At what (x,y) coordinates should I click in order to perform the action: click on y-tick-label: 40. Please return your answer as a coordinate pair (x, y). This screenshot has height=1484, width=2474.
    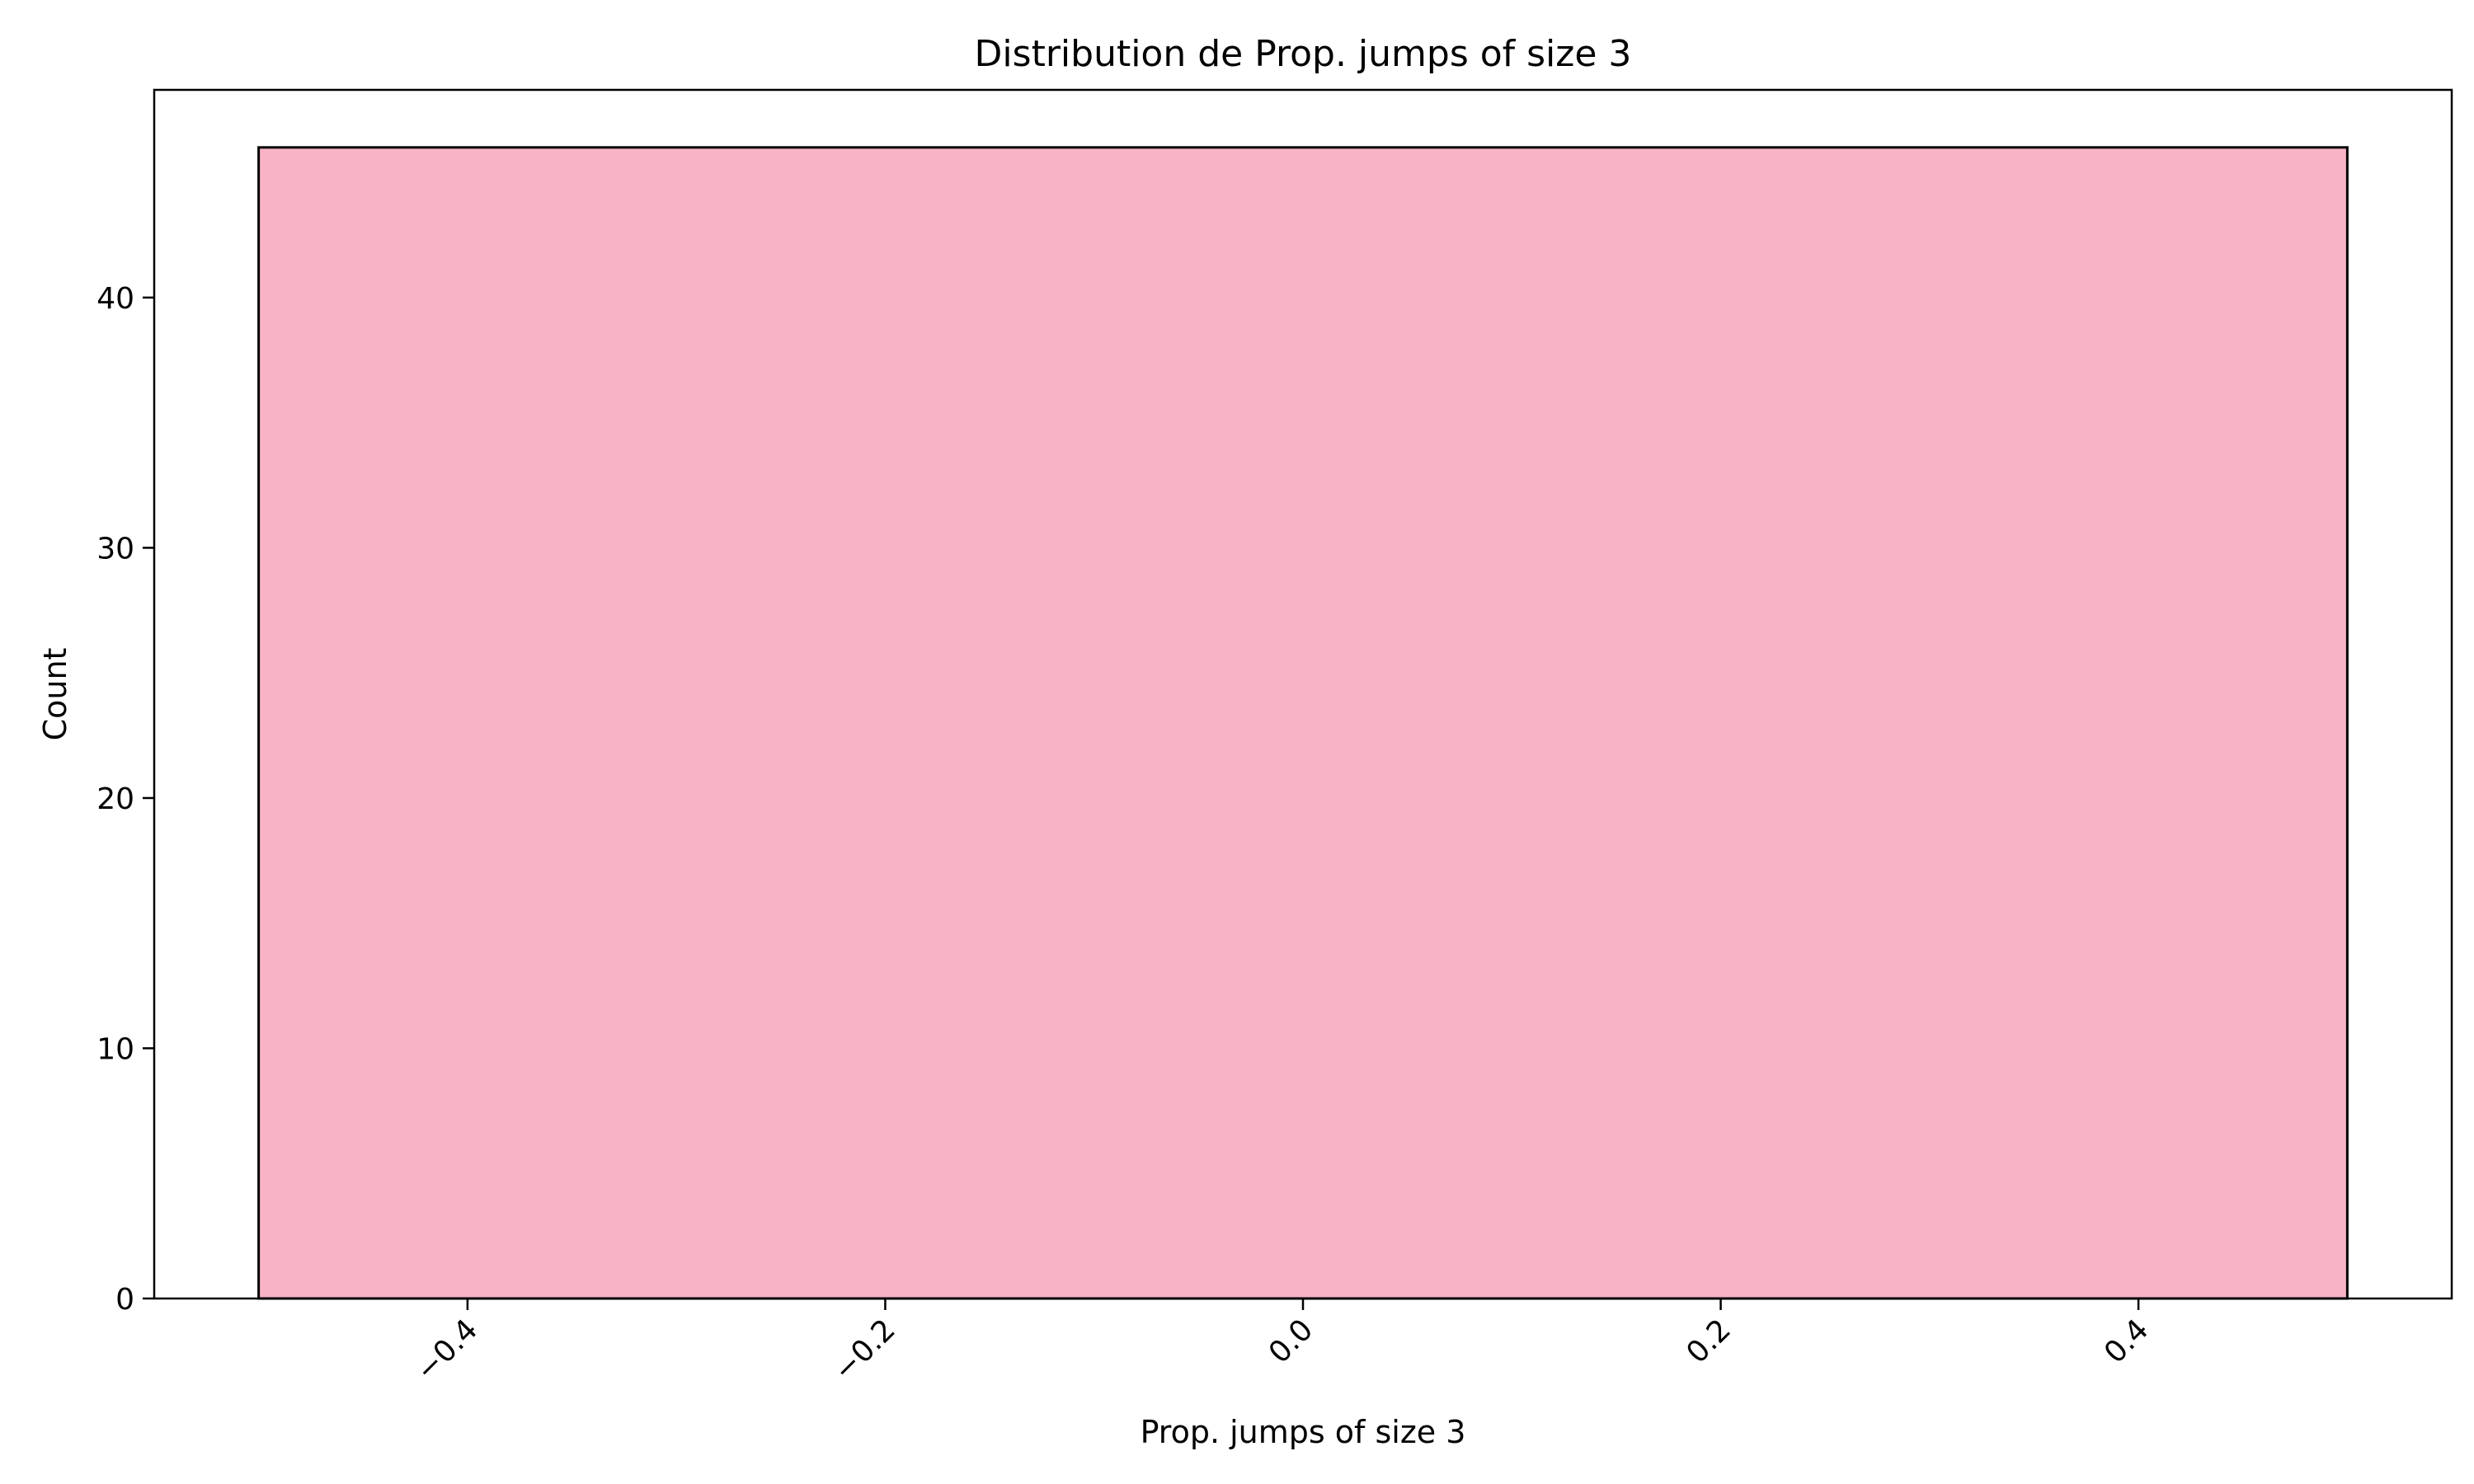
    Looking at the image, I should click on (115, 299).